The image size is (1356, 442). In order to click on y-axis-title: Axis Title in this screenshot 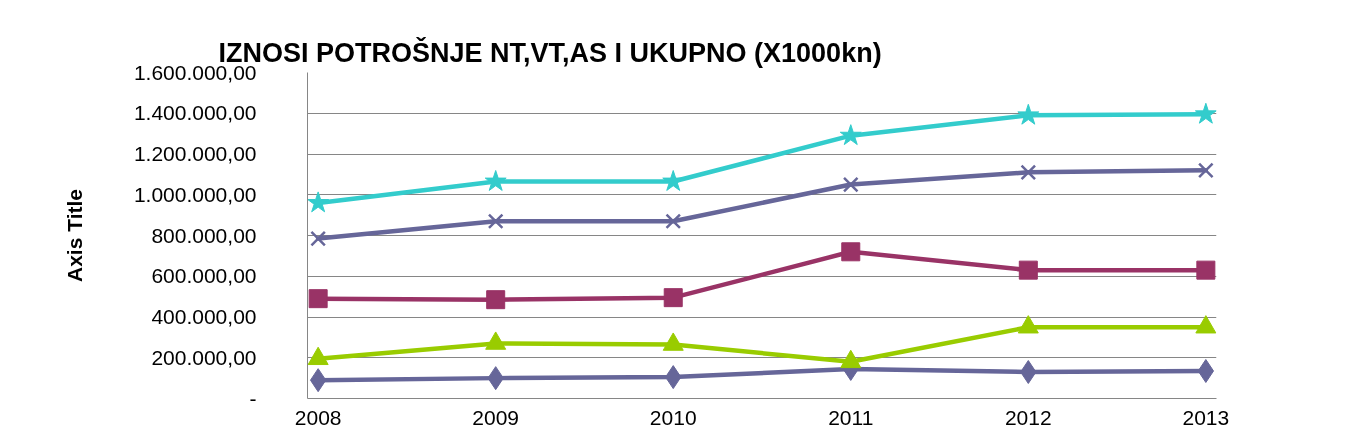, I will do `click(74, 235)`.